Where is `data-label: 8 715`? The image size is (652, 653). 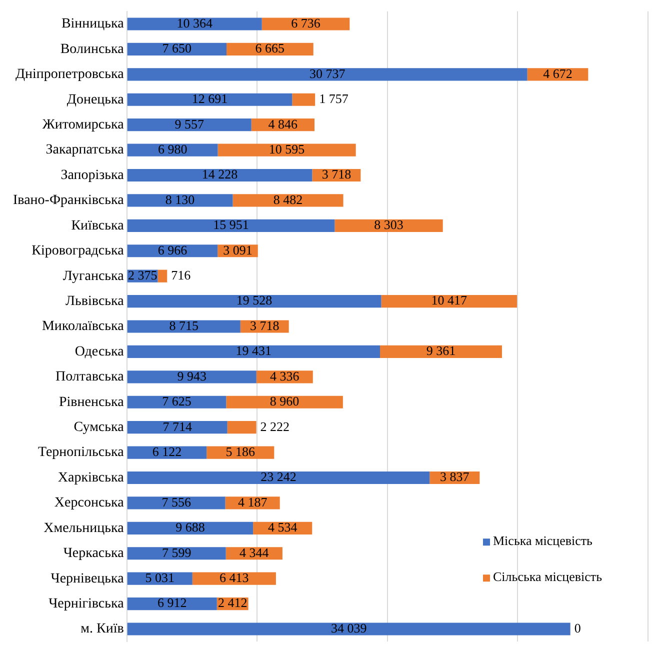 data-label: 8 715 is located at coordinates (183, 325).